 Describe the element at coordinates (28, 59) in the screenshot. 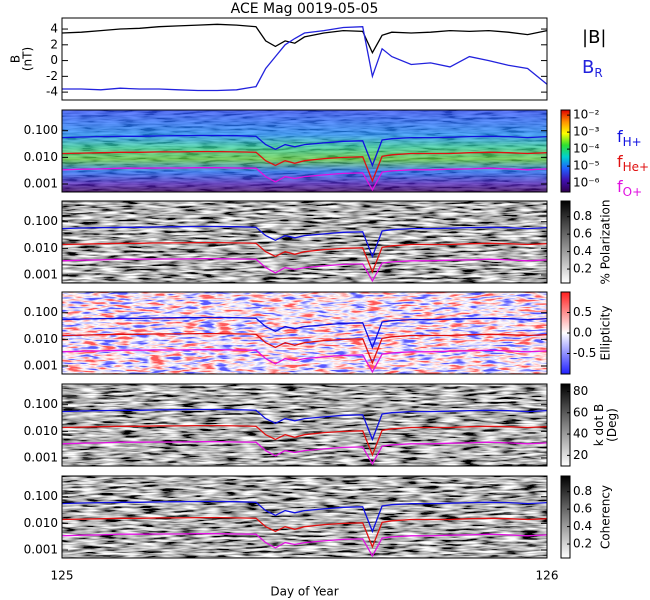

I see `y-axis-label: (nT)` at that location.